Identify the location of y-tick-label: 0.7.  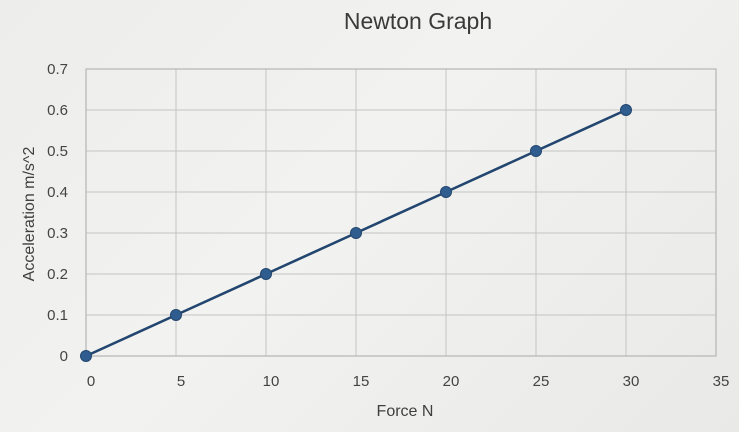
(57, 69).